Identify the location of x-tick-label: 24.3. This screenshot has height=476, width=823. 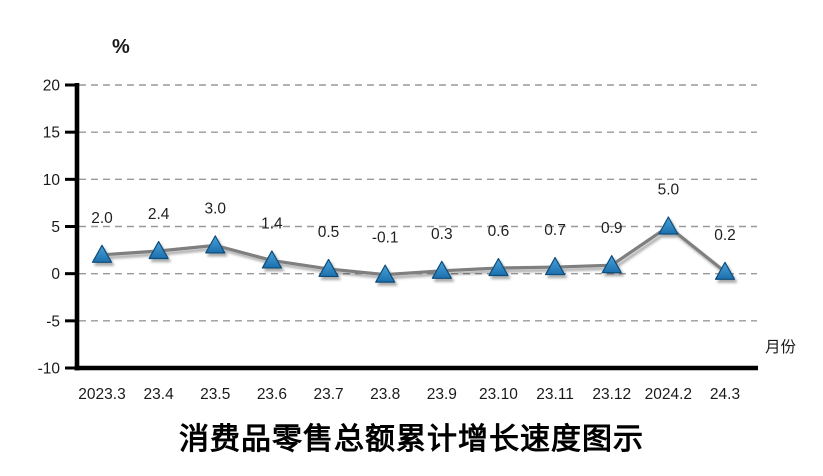
(725, 394).